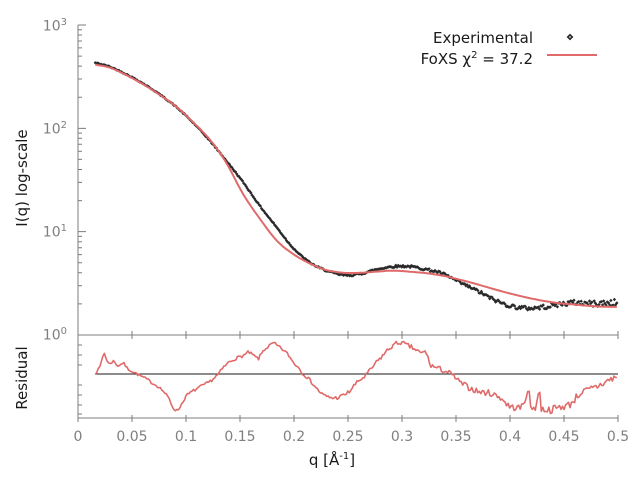 This screenshot has width=640, height=480. Describe the element at coordinates (240, 437) in the screenshot. I see `x-tick-label: 0.15` at that location.